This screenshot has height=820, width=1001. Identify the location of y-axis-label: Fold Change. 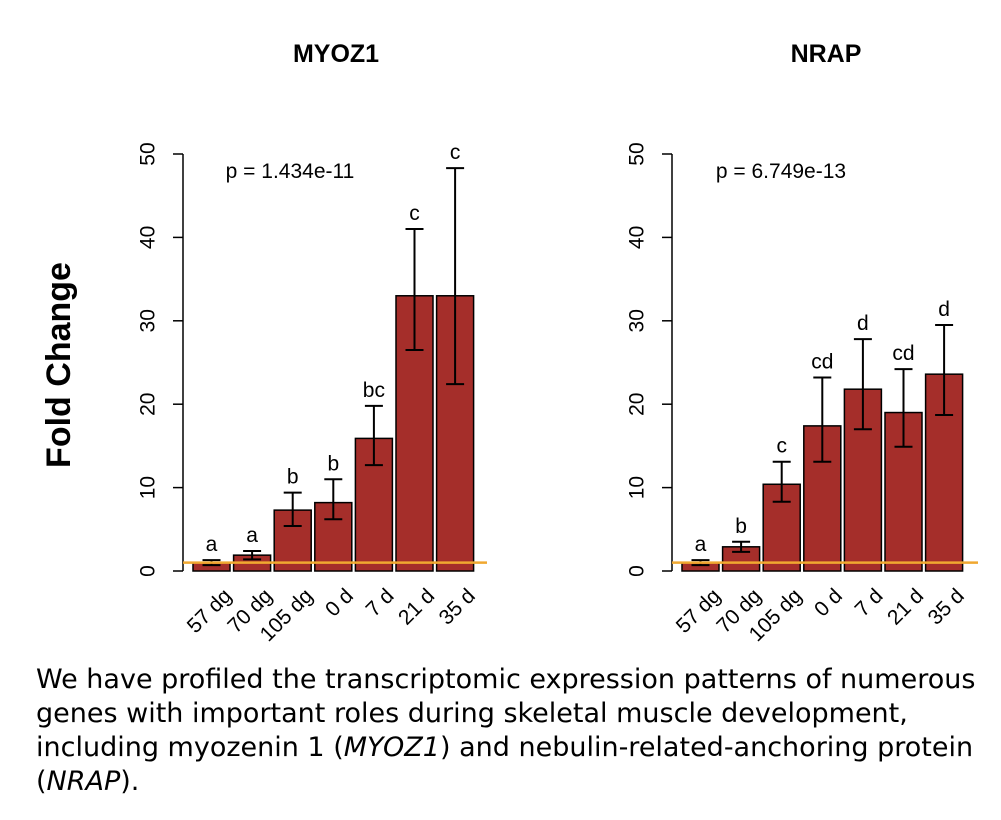
(59, 365).